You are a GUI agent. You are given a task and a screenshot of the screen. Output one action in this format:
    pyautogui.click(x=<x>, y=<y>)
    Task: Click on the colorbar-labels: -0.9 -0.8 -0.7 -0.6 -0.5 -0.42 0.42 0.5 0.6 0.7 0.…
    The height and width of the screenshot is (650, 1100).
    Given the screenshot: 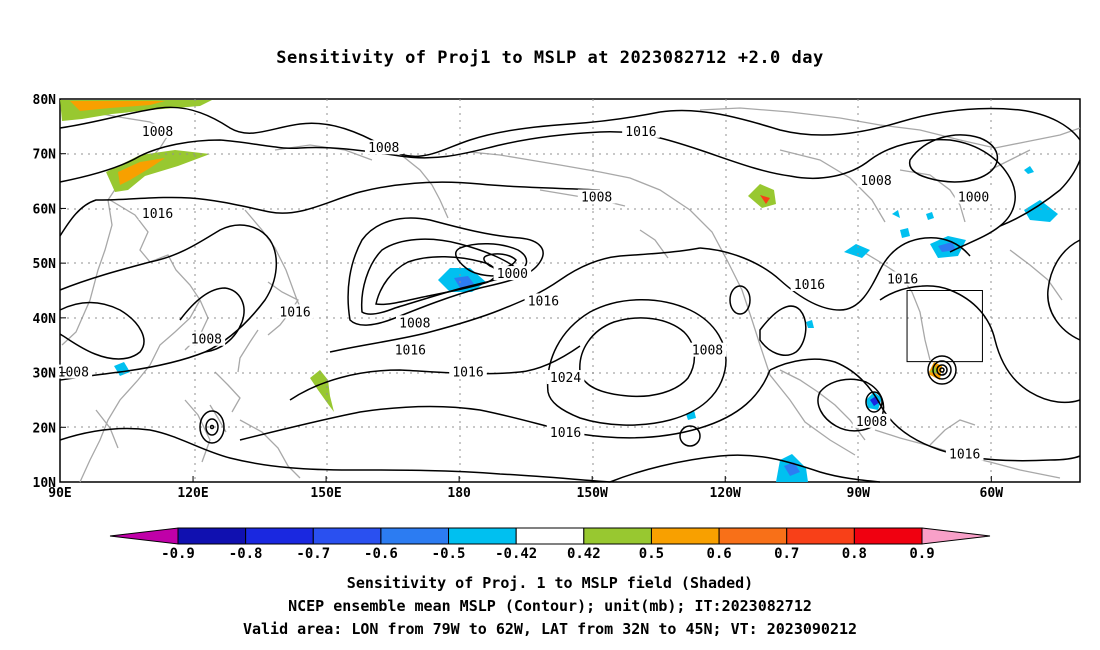 What is the action you would take?
    pyautogui.click(x=548, y=554)
    